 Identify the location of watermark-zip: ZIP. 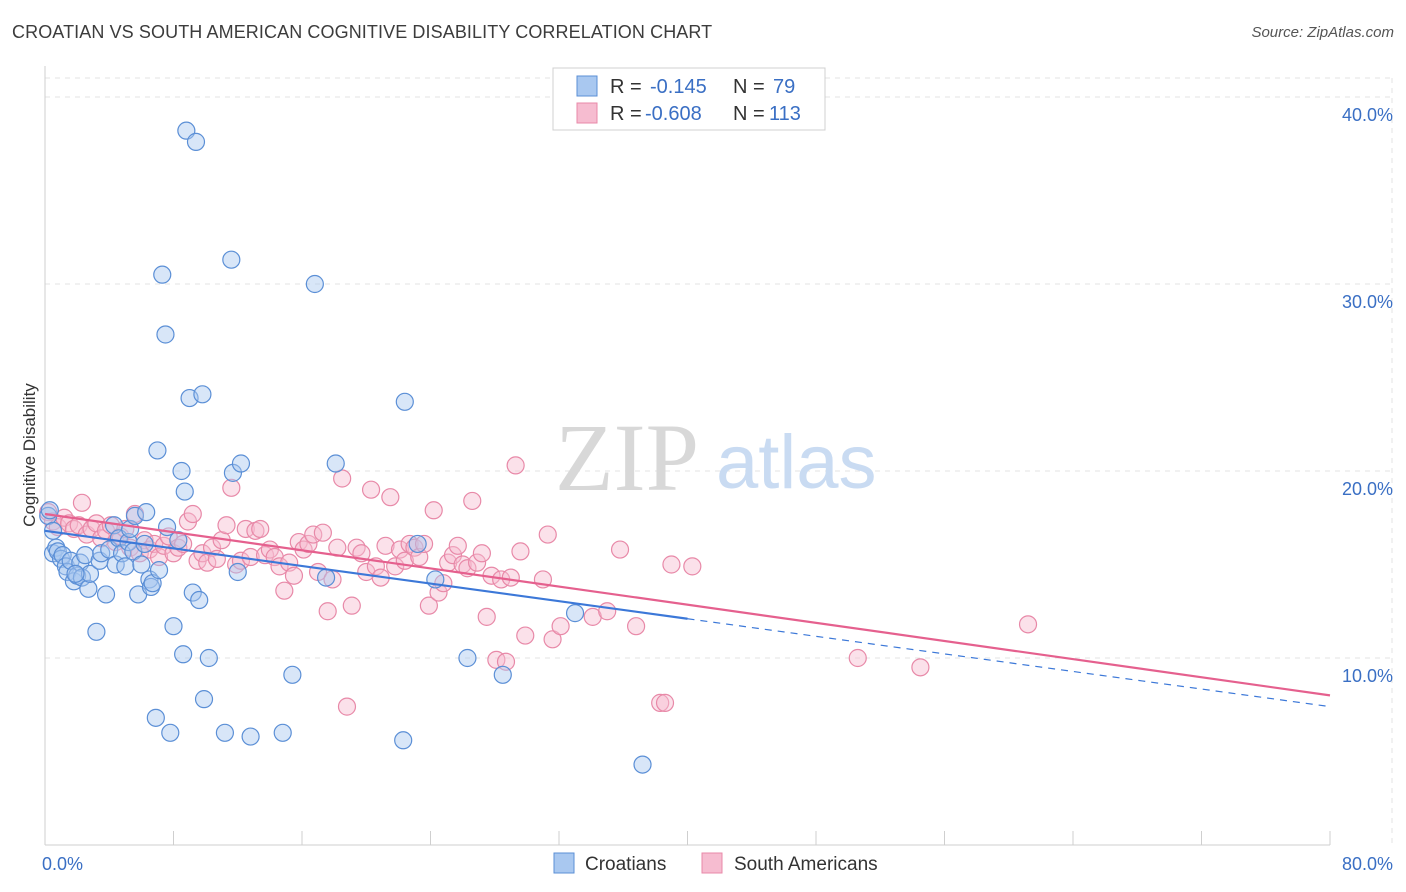
(627, 457).